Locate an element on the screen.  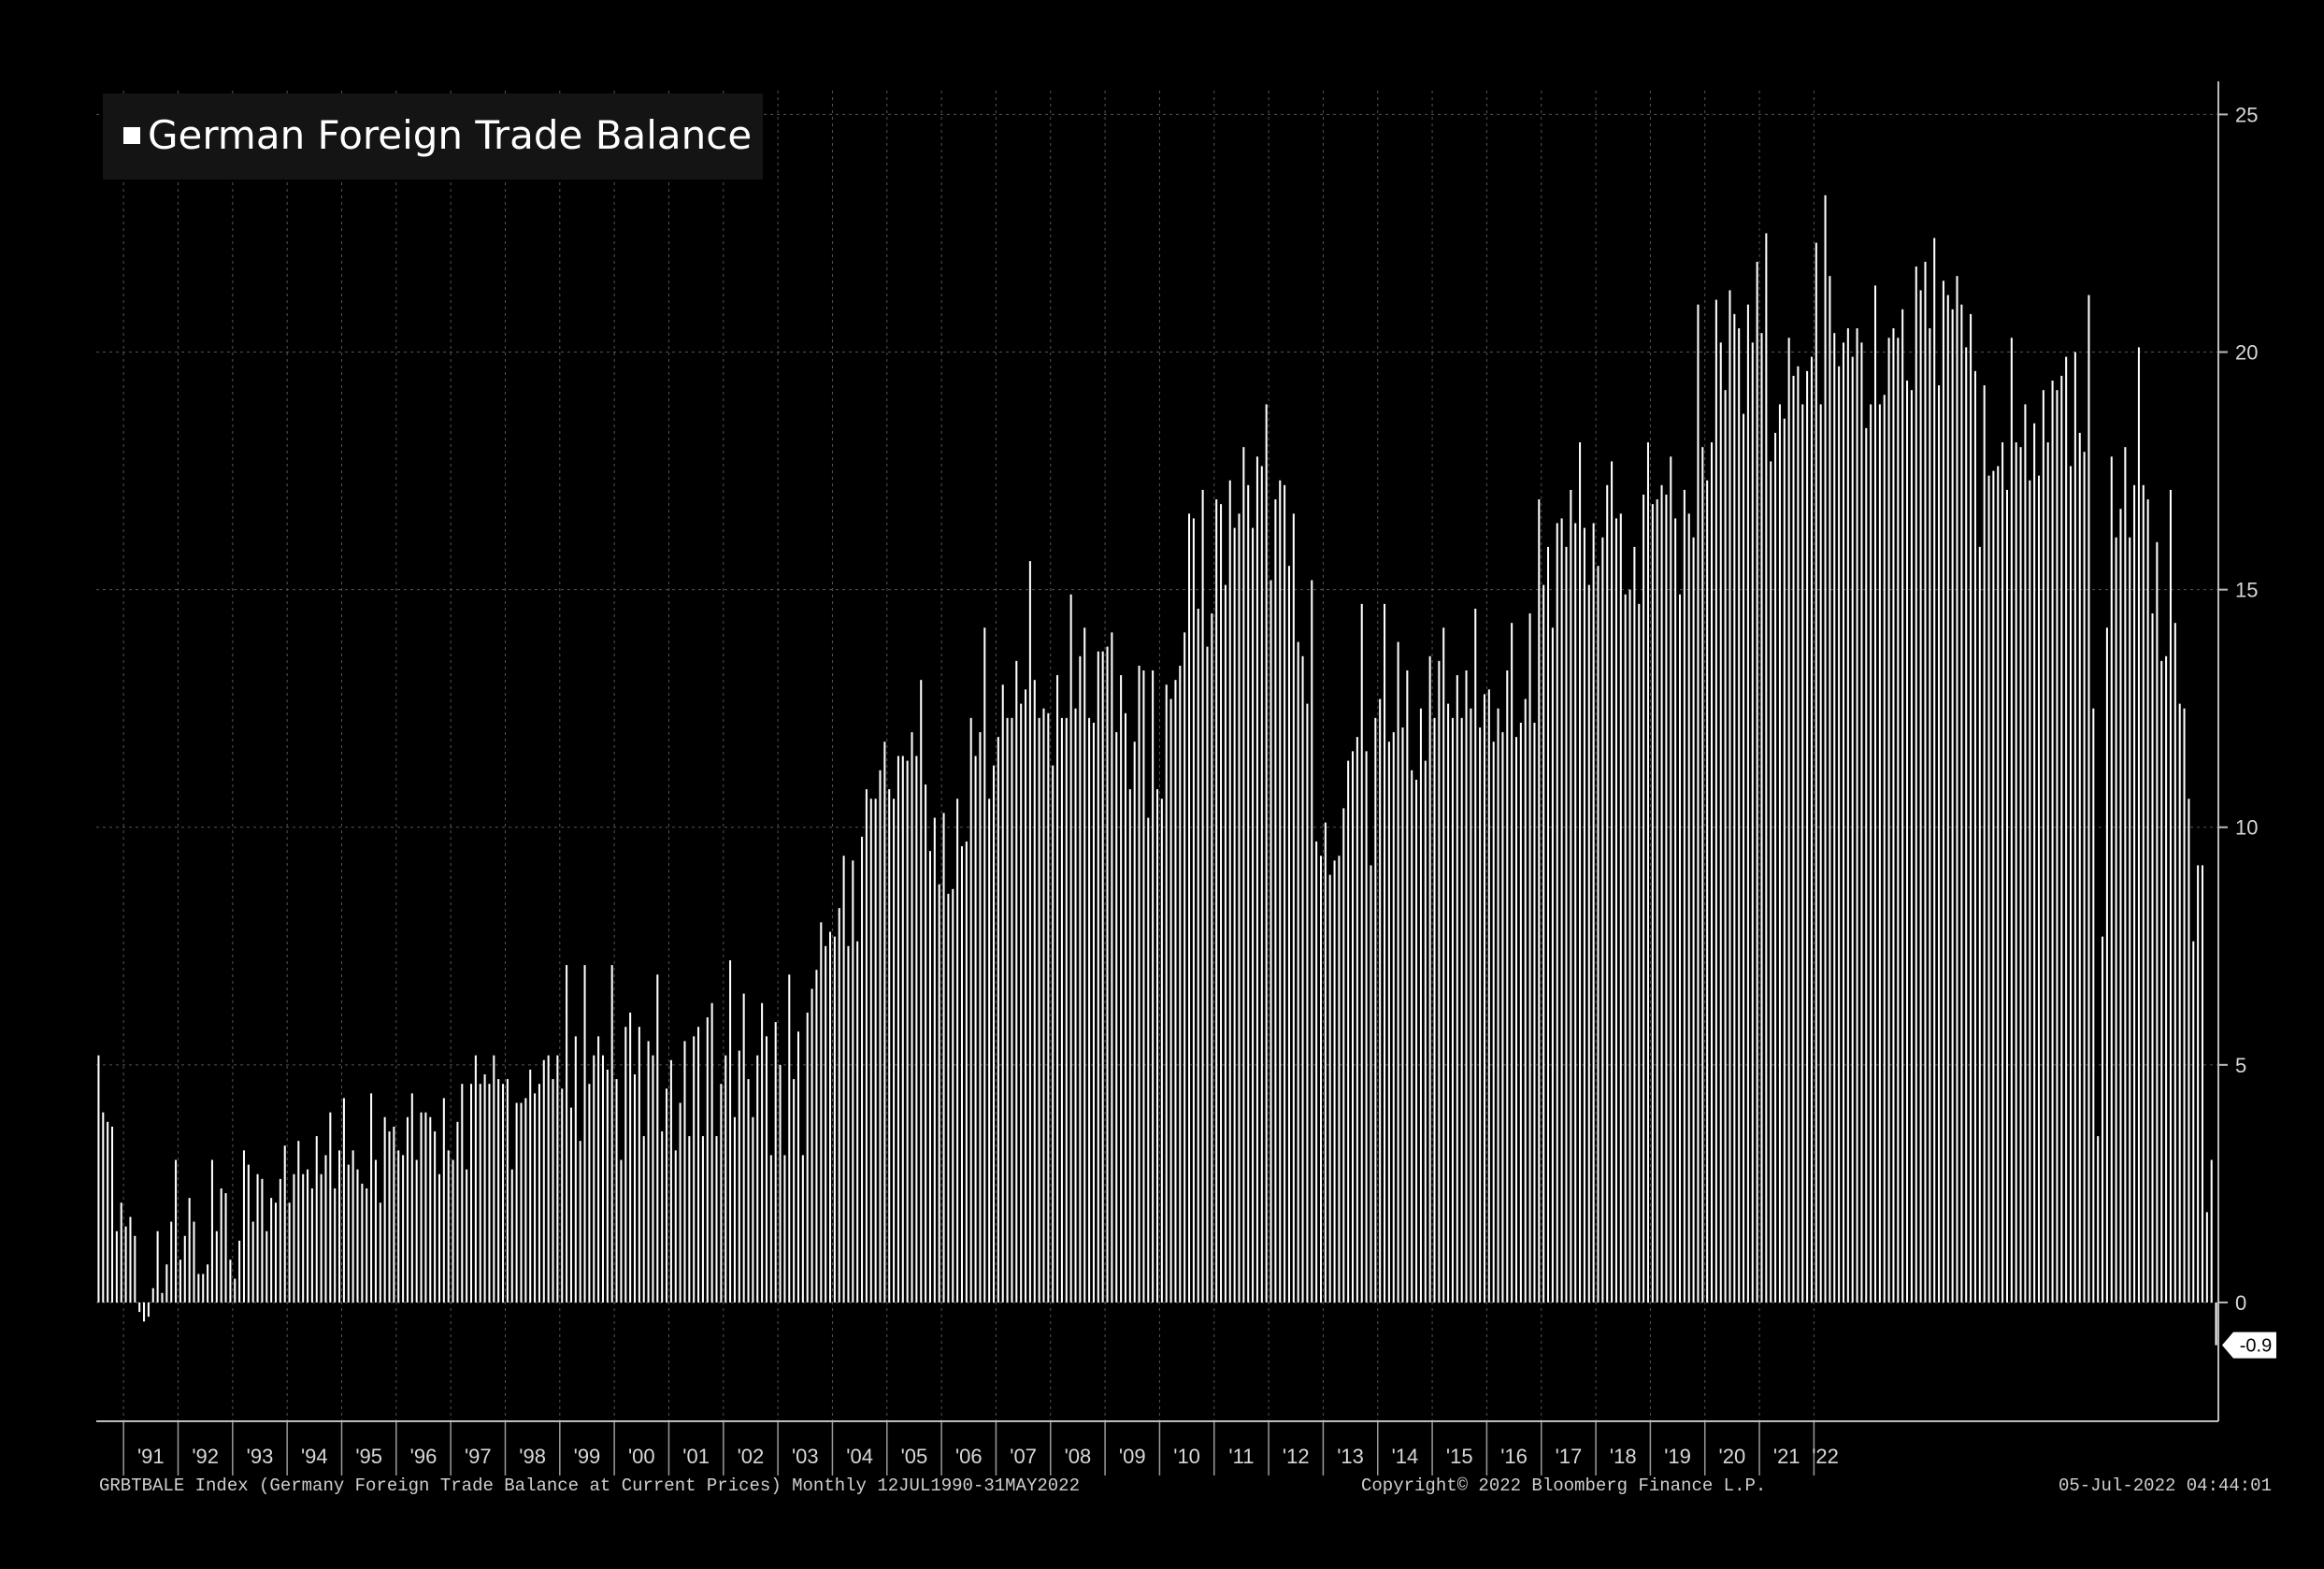
x-tick-label: '03 is located at coordinates (805, 1456).